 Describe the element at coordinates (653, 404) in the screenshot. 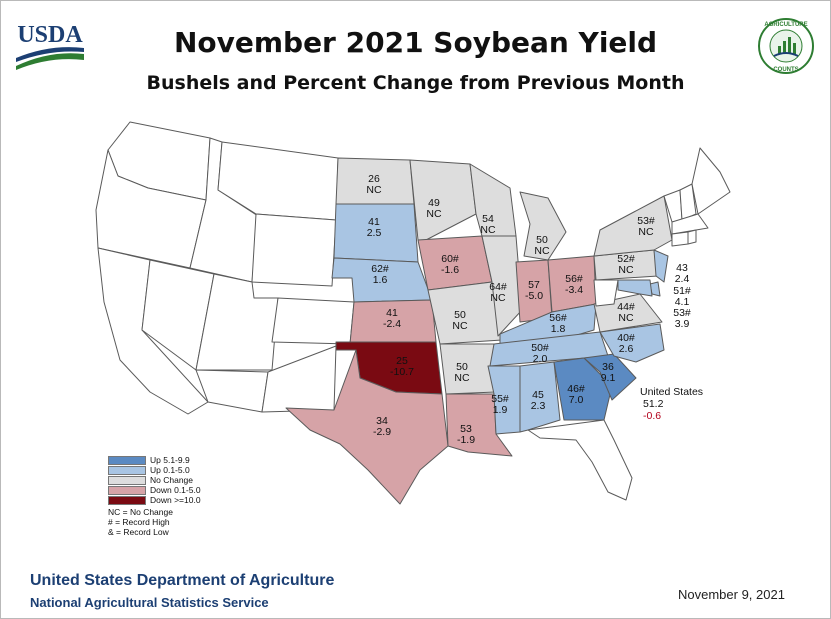

I see `us-total-yield: 51.2` at that location.